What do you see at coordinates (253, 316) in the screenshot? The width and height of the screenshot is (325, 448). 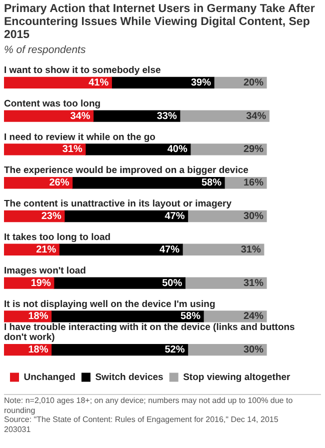 I see `data-label: 24%` at bounding box center [253, 316].